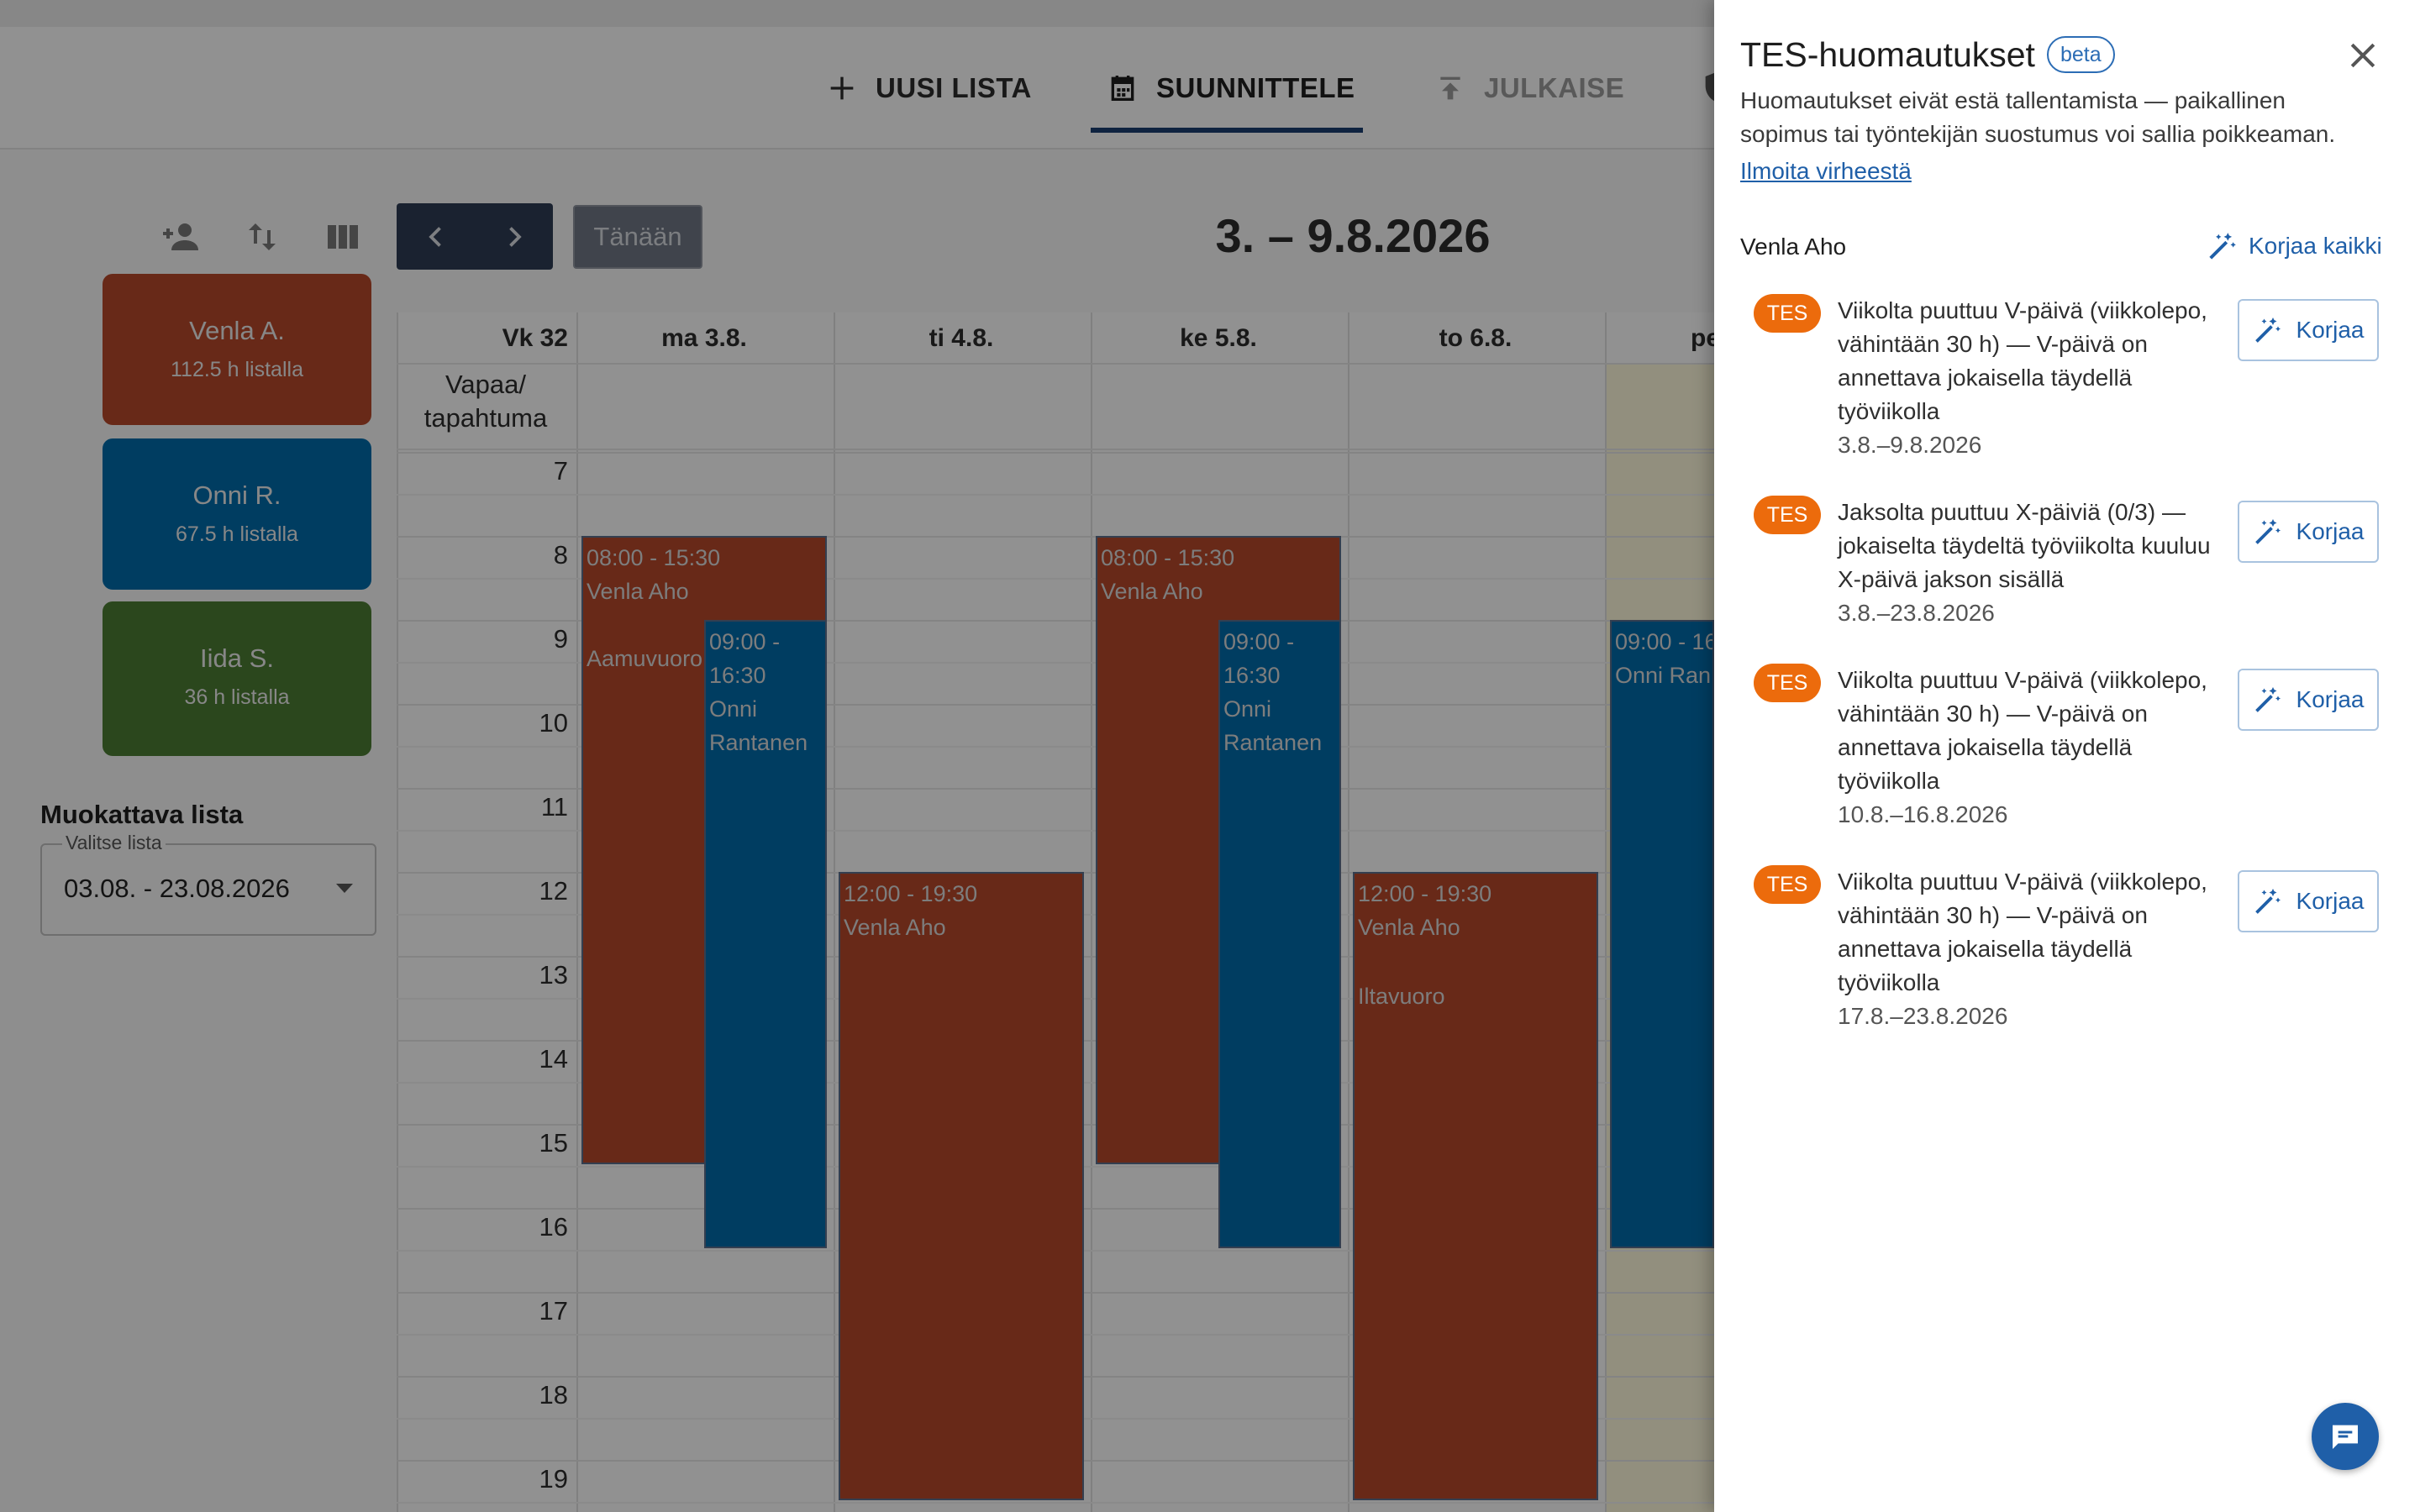 The image size is (2420, 1512). Describe the element at coordinates (485, 384) in the screenshot. I see `allday-label-line1: Vapaa/` at that location.